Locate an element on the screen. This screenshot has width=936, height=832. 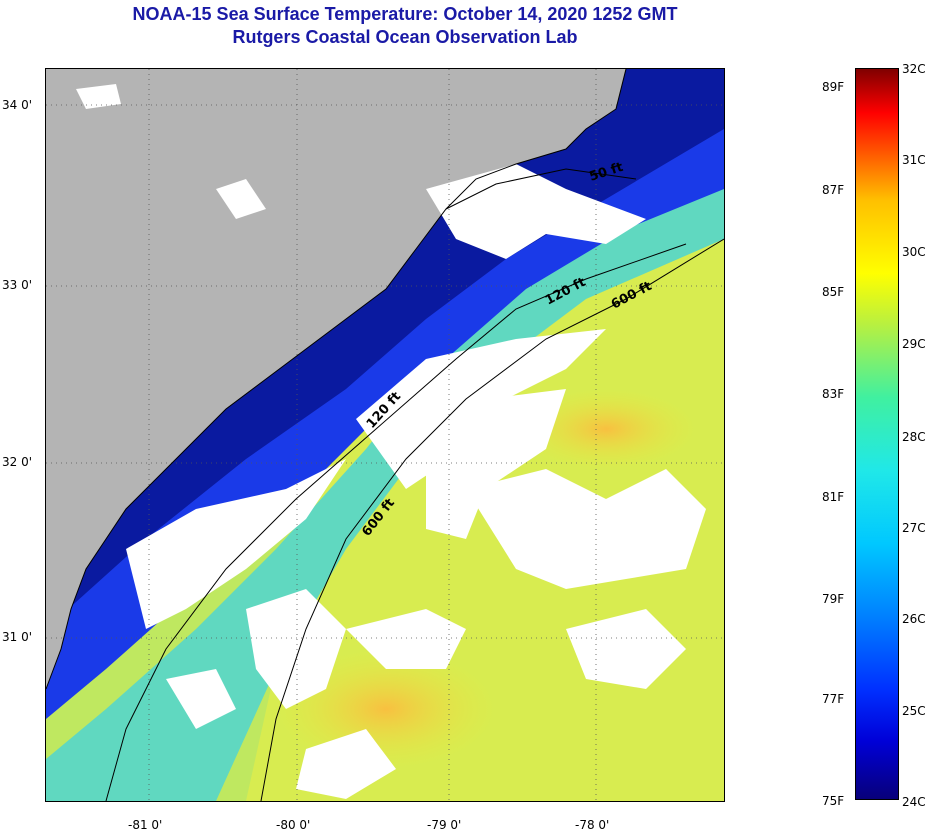
colorbar-c-label: 27C is located at coordinates (914, 528).